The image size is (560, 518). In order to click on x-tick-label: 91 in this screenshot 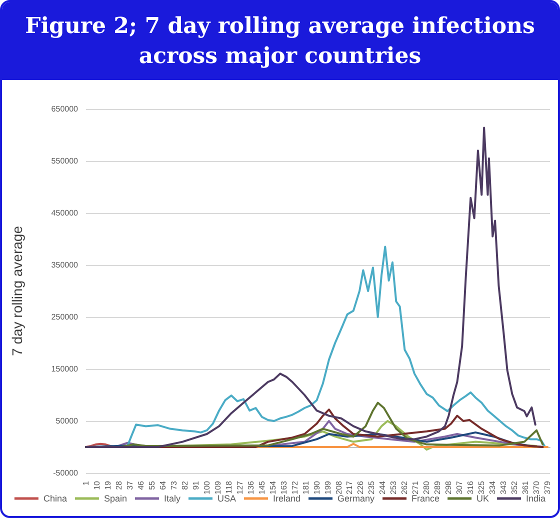, I will do `click(195, 485)`.